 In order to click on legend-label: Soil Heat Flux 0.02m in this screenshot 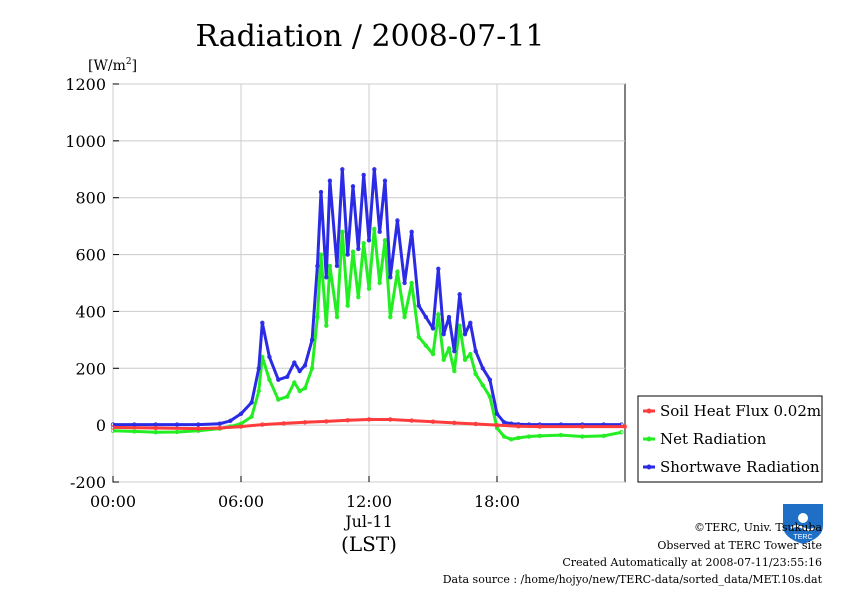, I will do `click(740, 411)`.